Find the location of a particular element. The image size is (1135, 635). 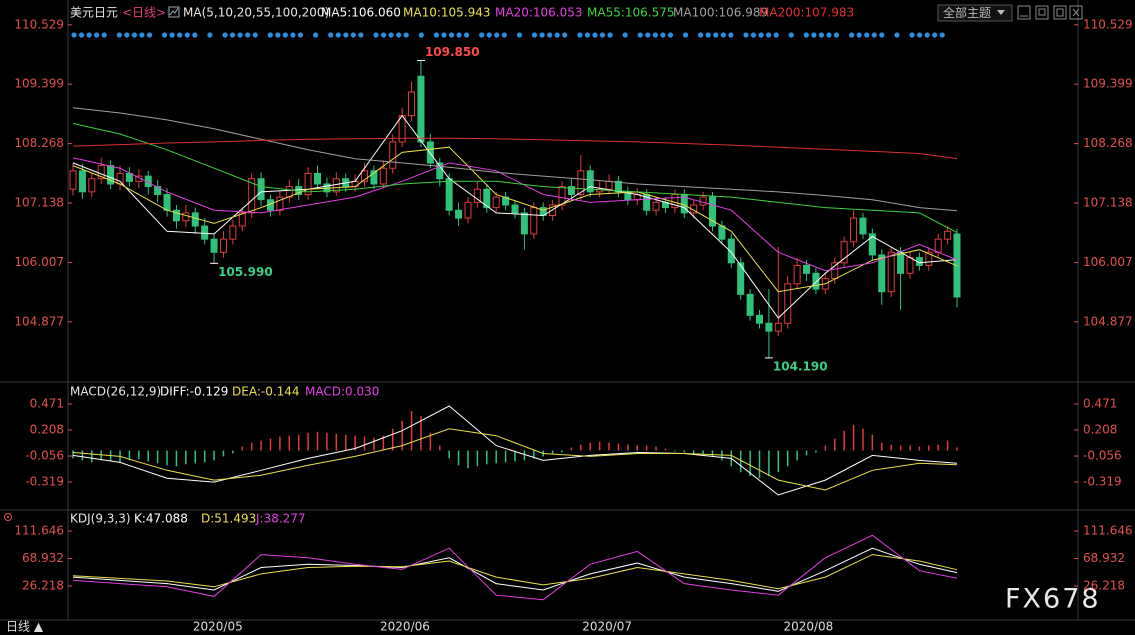

y-tick-label: 108.268 is located at coordinates (39, 143).